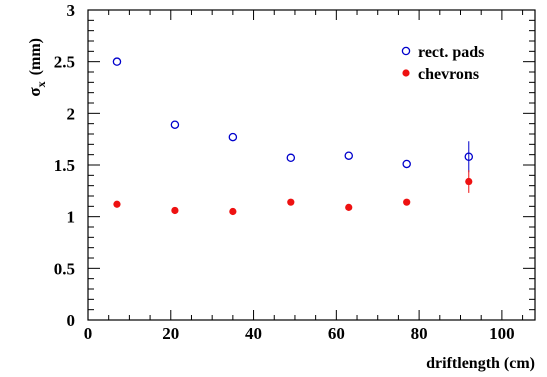 This screenshot has height=377, width=547. Describe the element at coordinates (502, 333) in the screenshot. I see `x-tick-label: 100` at that location.